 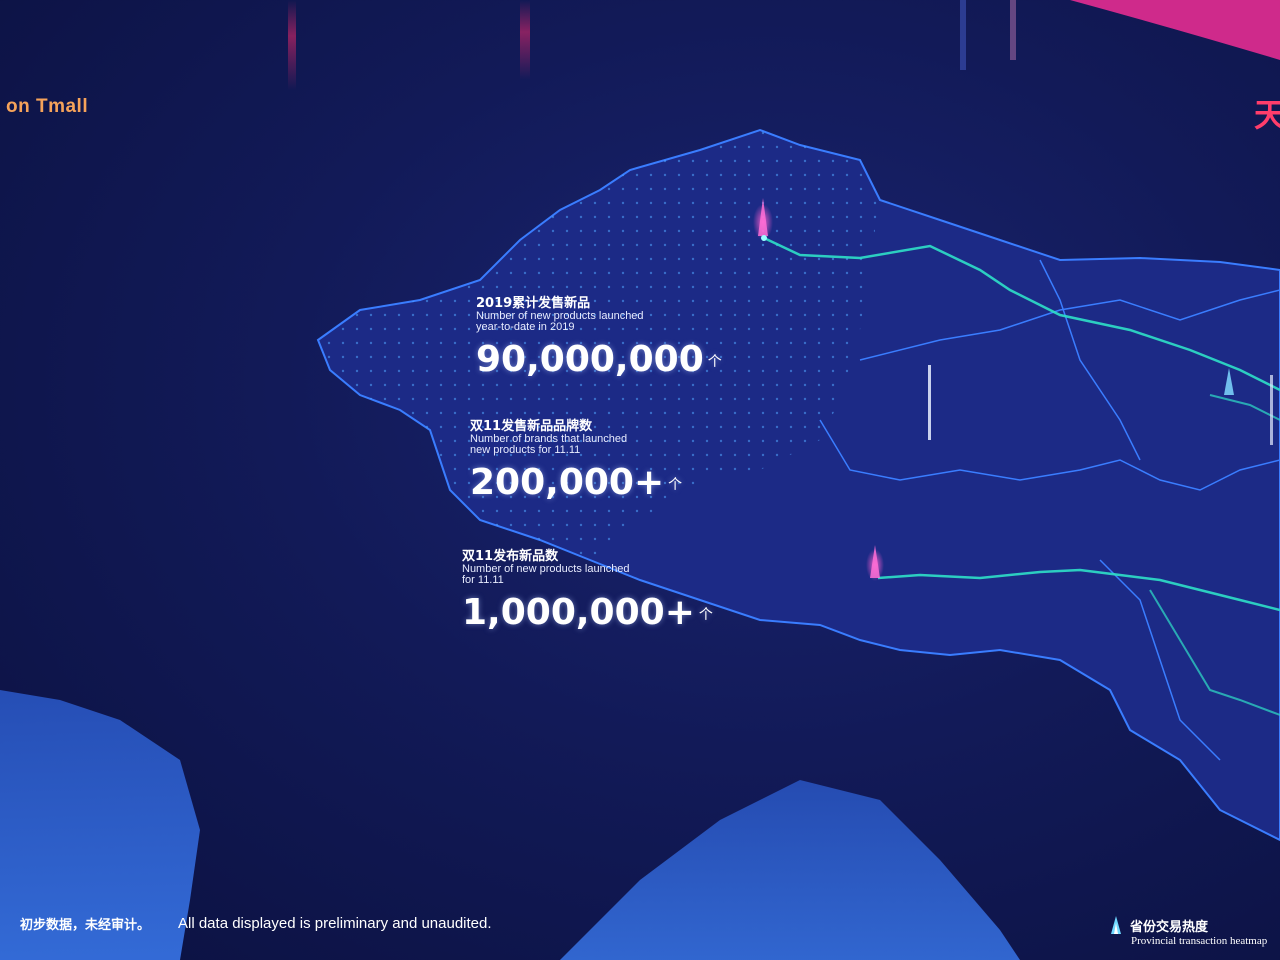 I want to click on stat-desc-en: for 11.11, so click(x=483, y=580).